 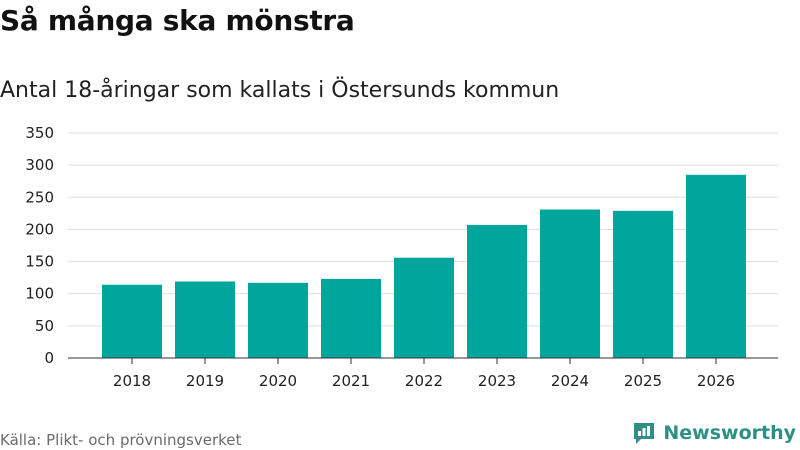 What do you see at coordinates (39, 229) in the screenshot?
I see `y-tick-label-200: 200` at bounding box center [39, 229].